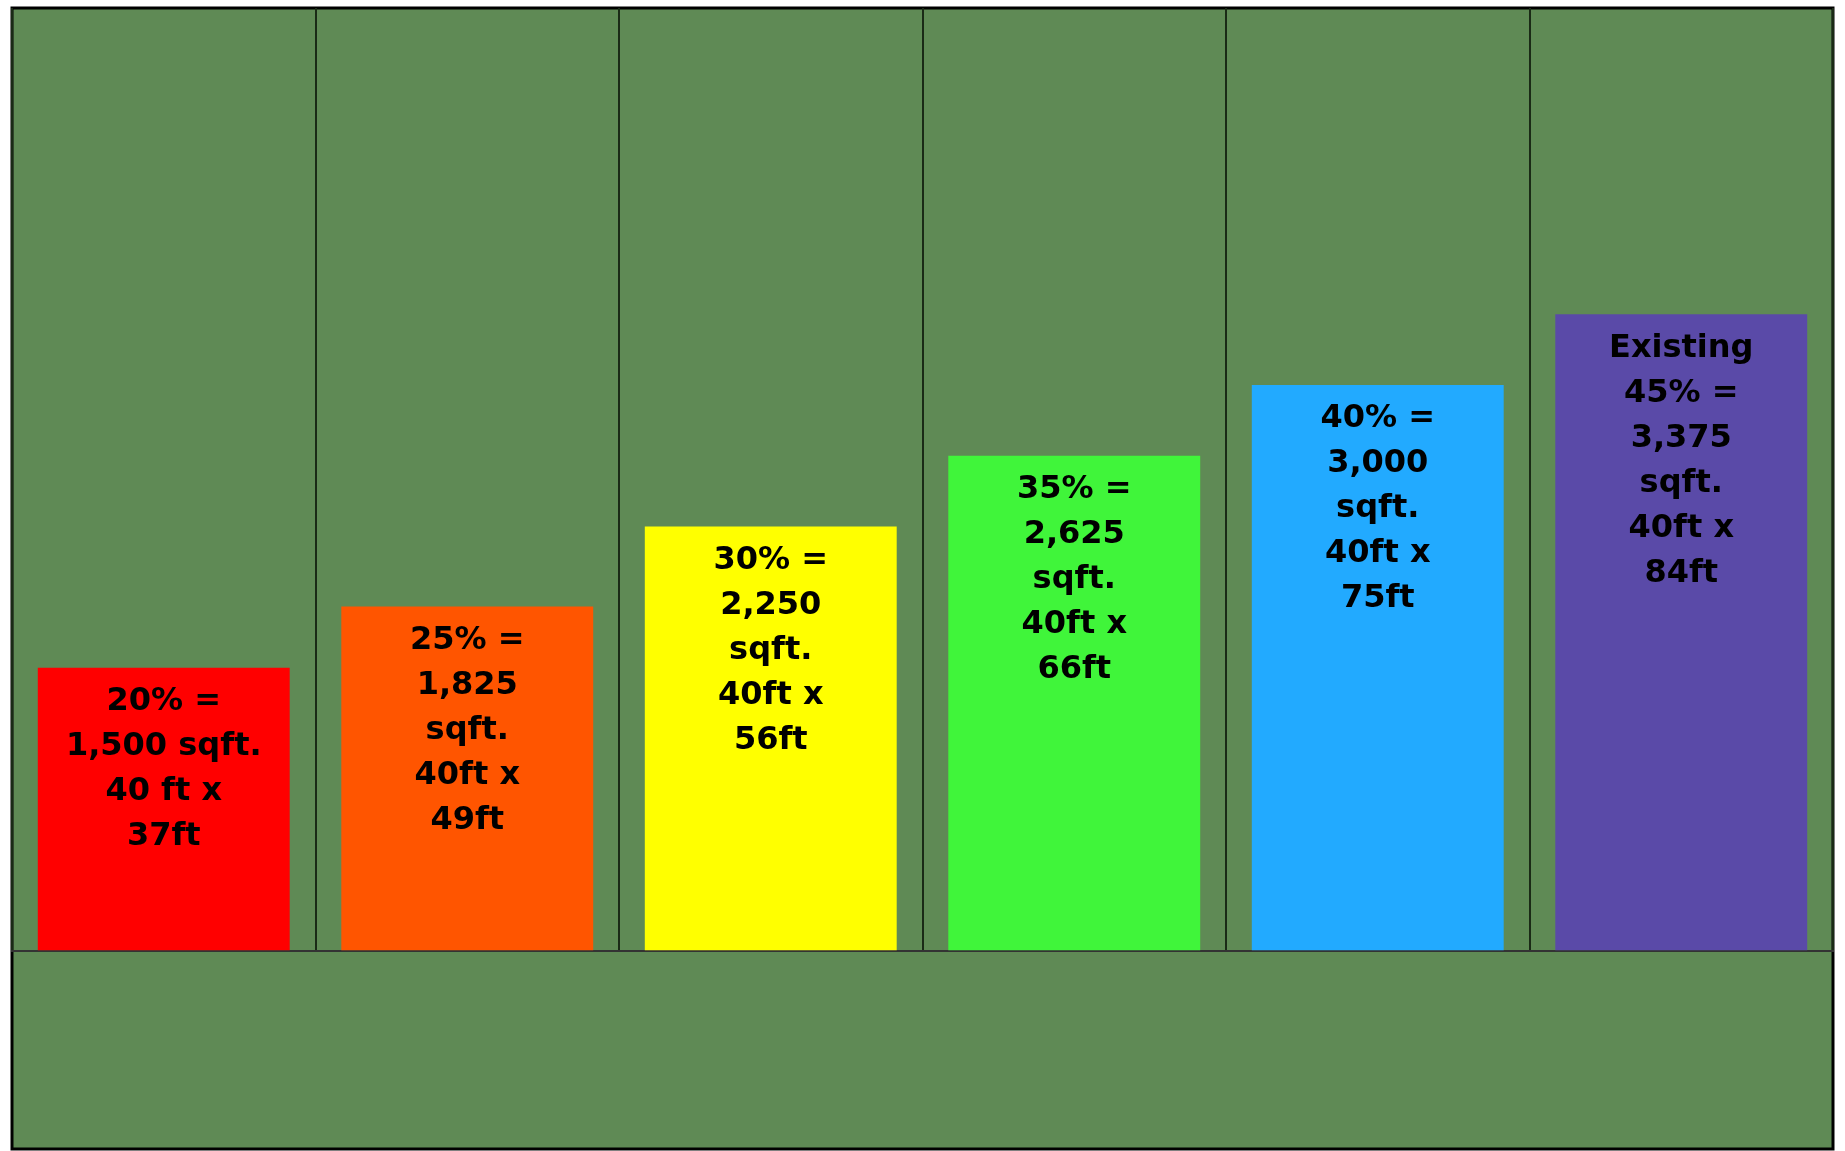  Describe the element at coordinates (1681, 458) in the screenshot. I see `data-label: Existing 45% = 3,375 sqft. 40ft x 84ft` at that location.